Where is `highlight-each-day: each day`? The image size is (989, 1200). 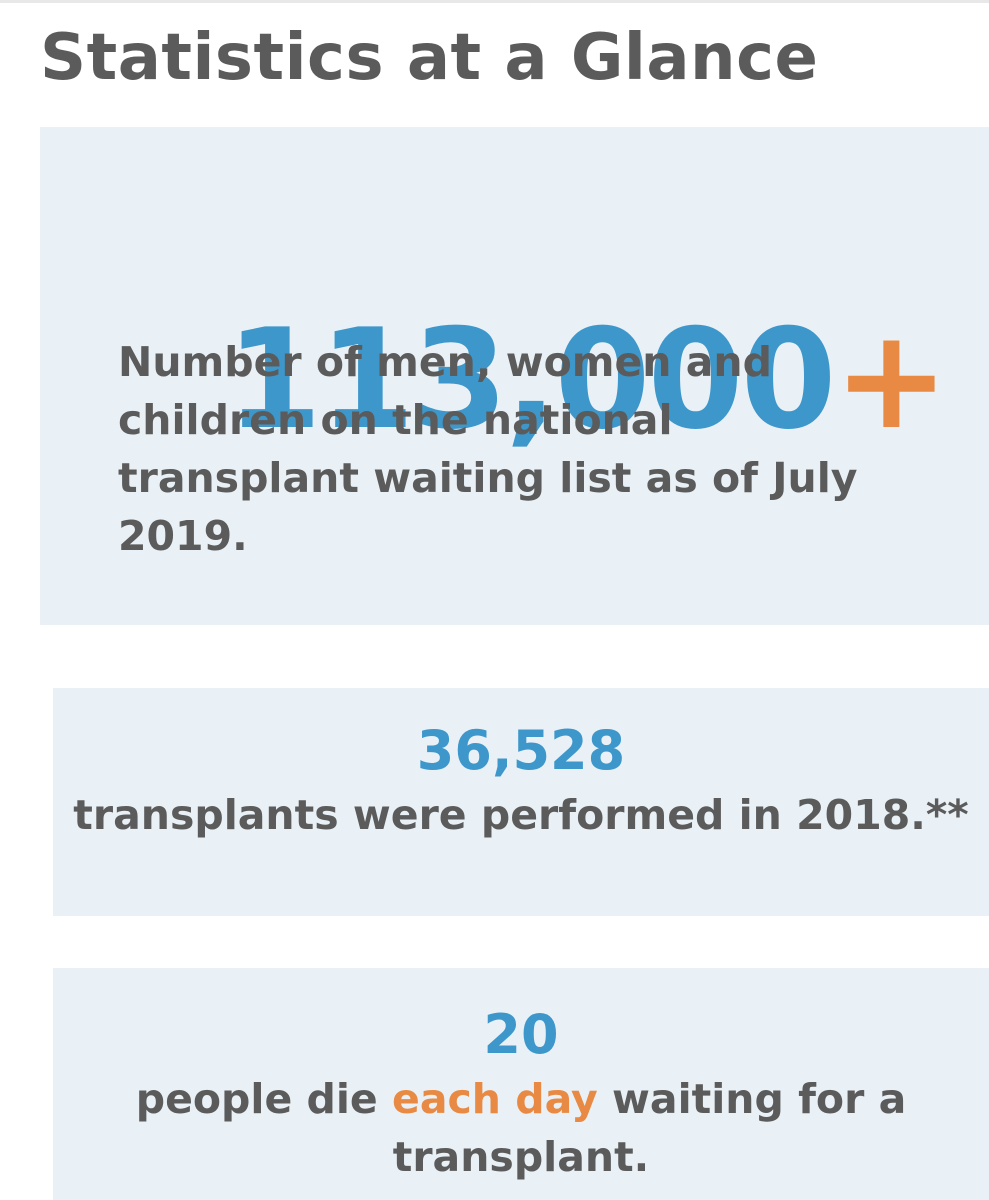 highlight-each-day: each day is located at coordinates (495, 1099).